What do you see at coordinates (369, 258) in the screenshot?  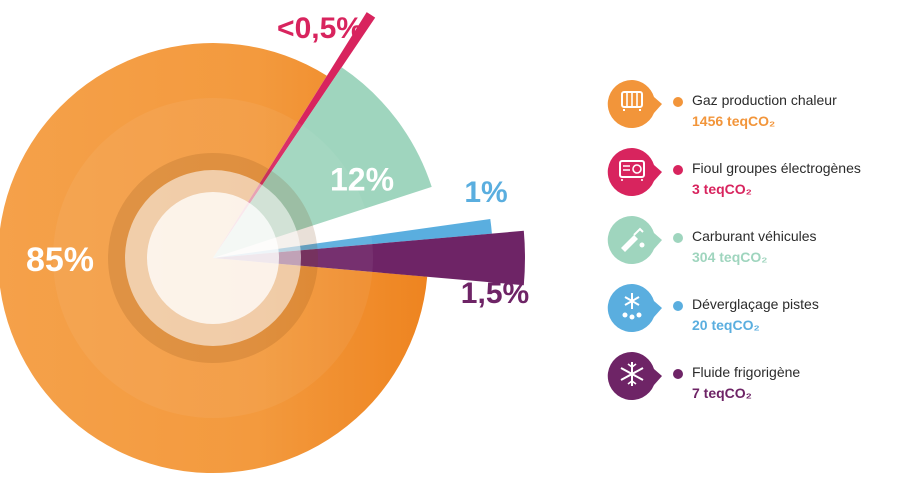 I see `pie-slice` at bounding box center [369, 258].